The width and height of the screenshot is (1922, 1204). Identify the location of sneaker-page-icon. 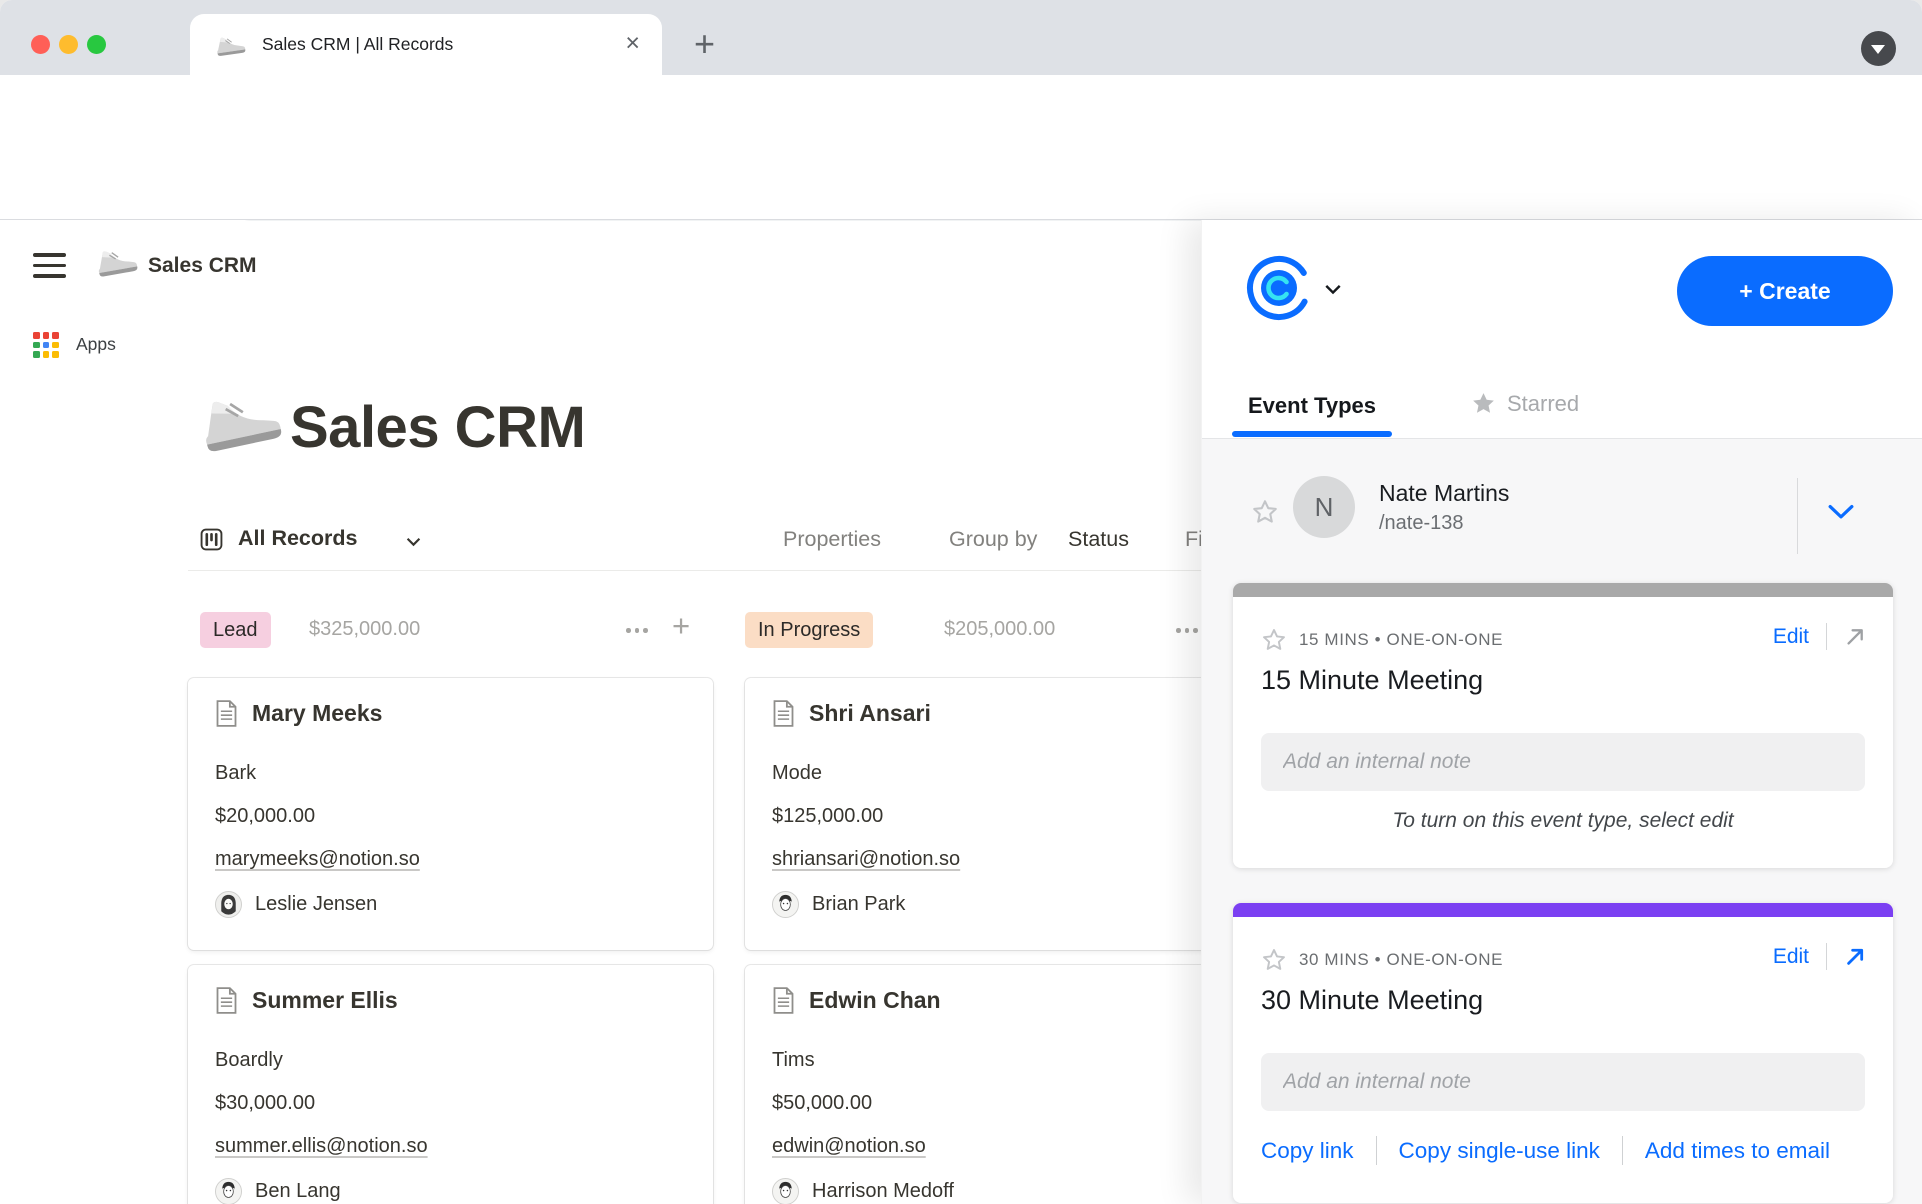
(118, 264).